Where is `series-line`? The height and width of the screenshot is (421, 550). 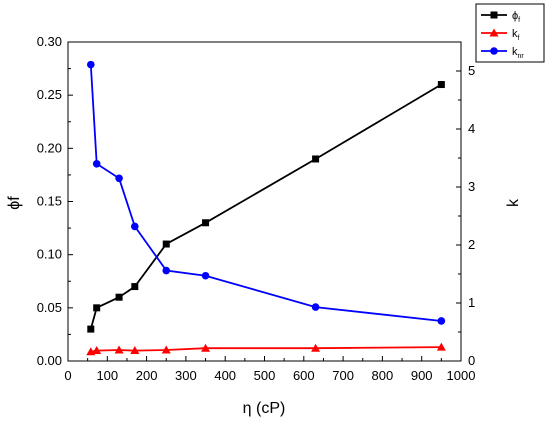
series-line is located at coordinates (266, 349).